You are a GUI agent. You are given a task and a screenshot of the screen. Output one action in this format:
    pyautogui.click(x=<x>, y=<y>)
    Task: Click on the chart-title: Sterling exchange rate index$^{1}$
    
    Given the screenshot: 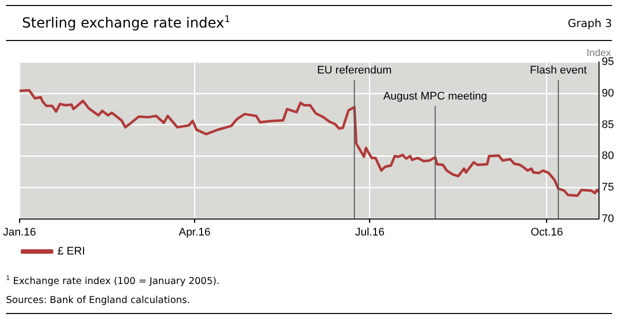 What is the action you would take?
    pyautogui.click(x=126, y=23)
    